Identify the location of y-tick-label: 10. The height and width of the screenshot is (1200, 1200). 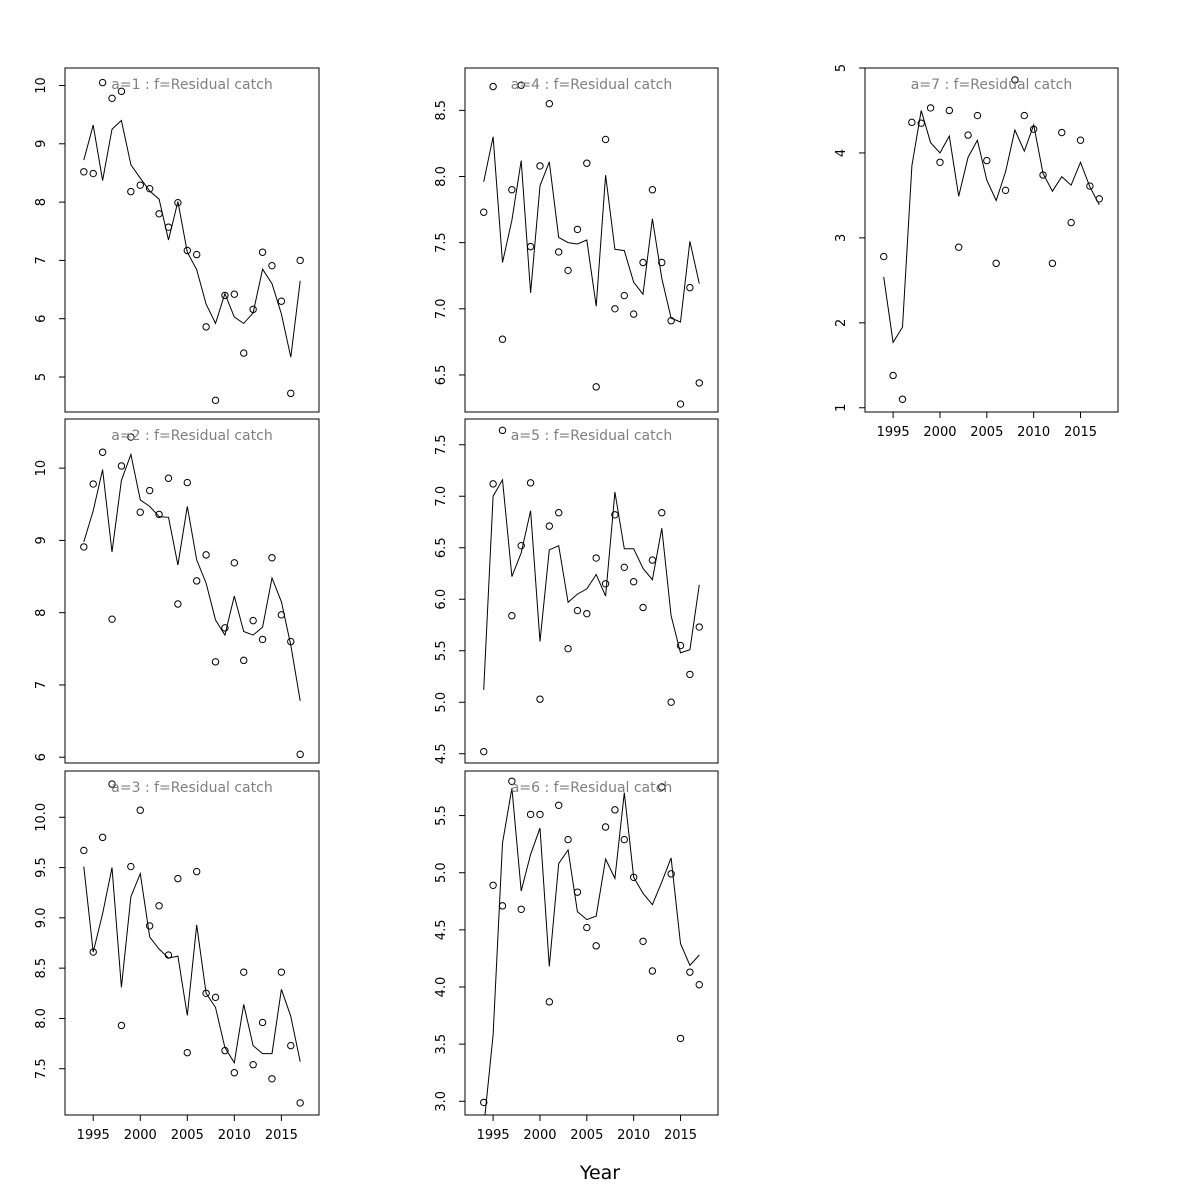
(41, 85).